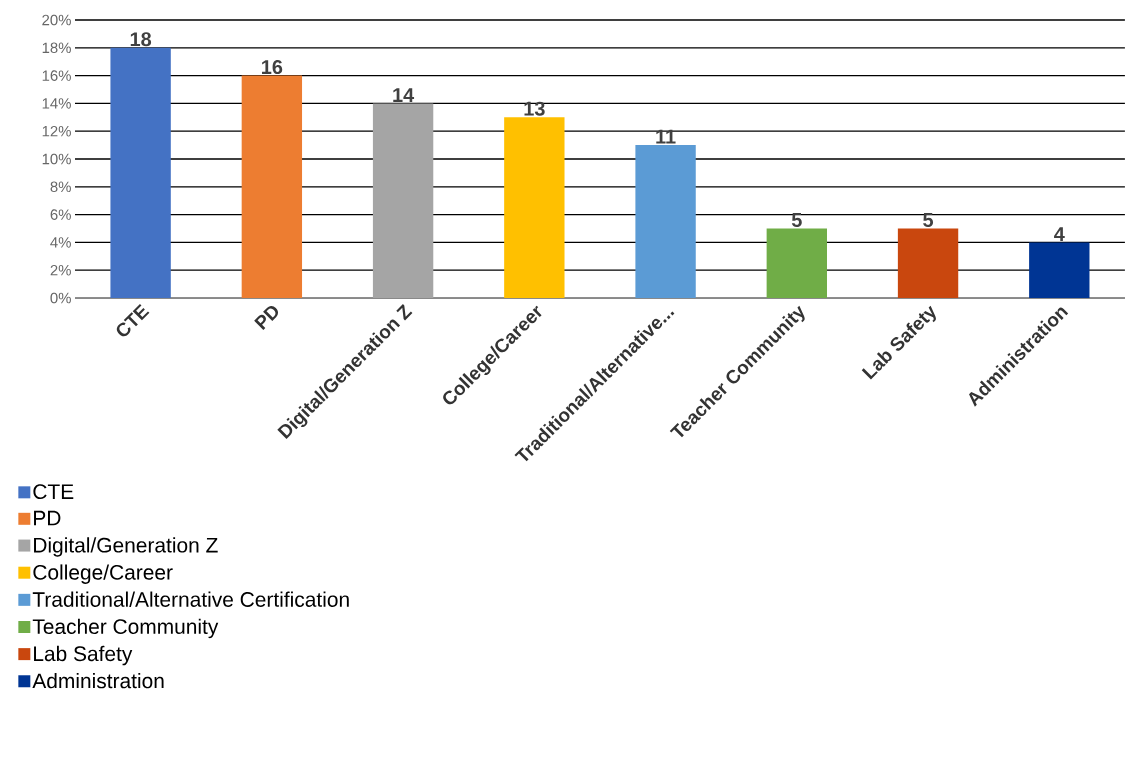  What do you see at coordinates (56, 48) in the screenshot?
I see `y-tick-label: 18%` at bounding box center [56, 48].